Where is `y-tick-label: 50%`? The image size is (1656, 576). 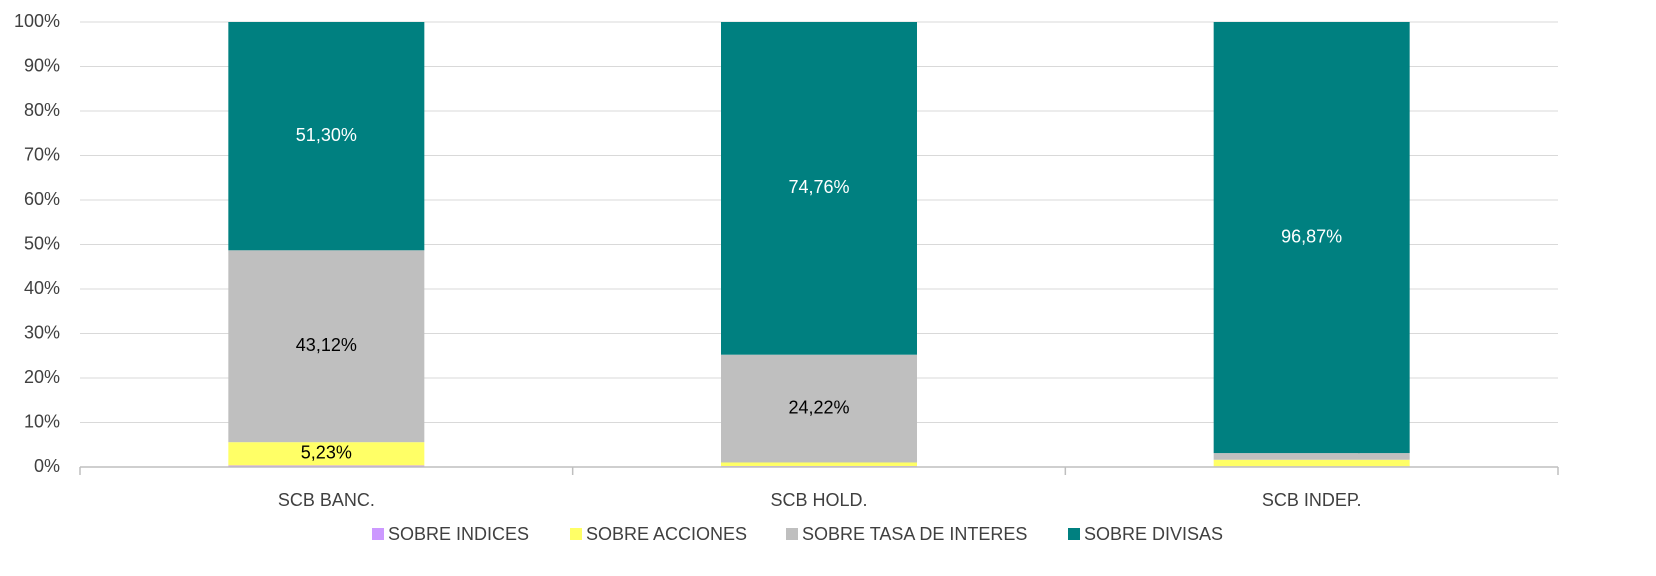 y-tick-label: 50% is located at coordinates (42, 243).